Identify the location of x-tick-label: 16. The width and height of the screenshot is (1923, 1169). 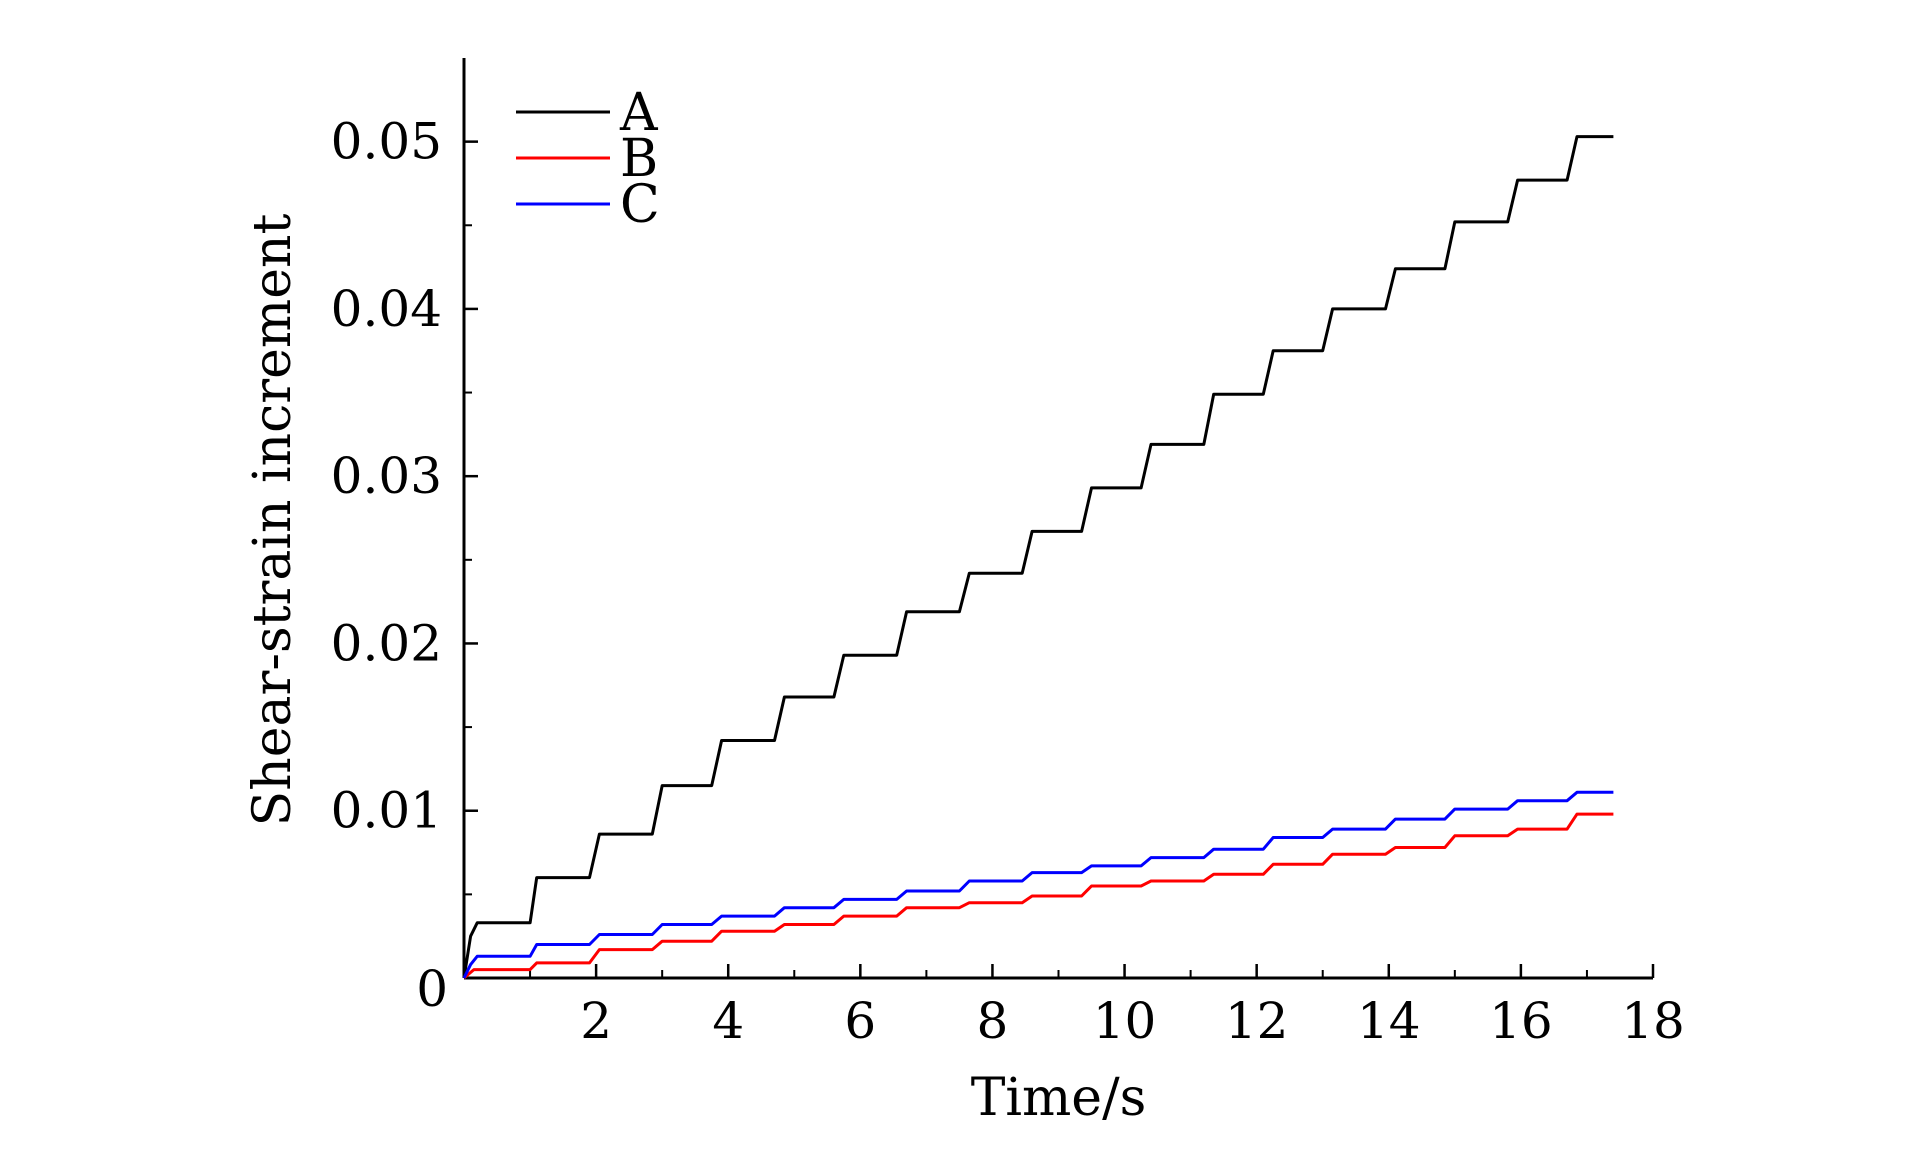
(1521, 1021).